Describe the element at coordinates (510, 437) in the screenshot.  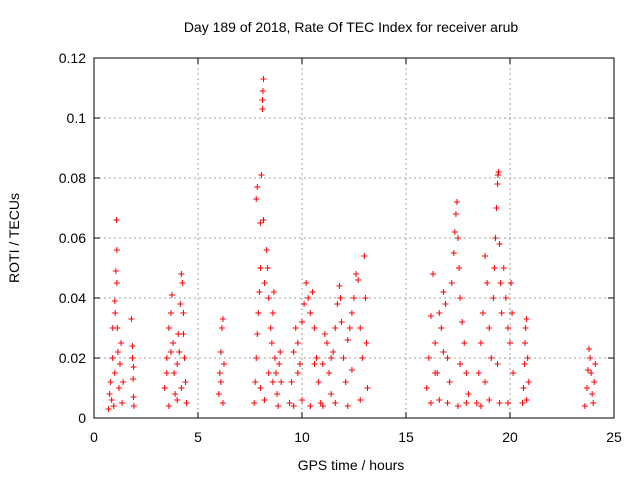
I see `x-tick-label: 20` at that location.